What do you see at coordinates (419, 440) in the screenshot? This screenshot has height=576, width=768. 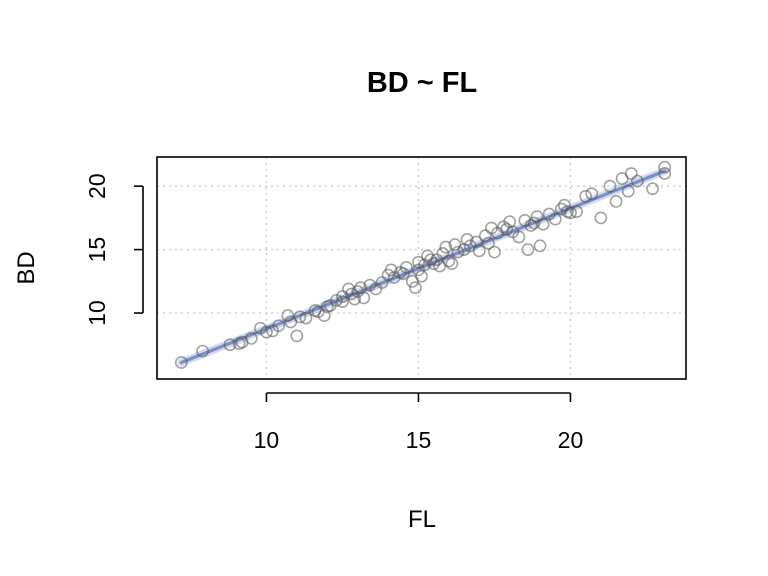 I see `x-tick-label-1: 15` at bounding box center [419, 440].